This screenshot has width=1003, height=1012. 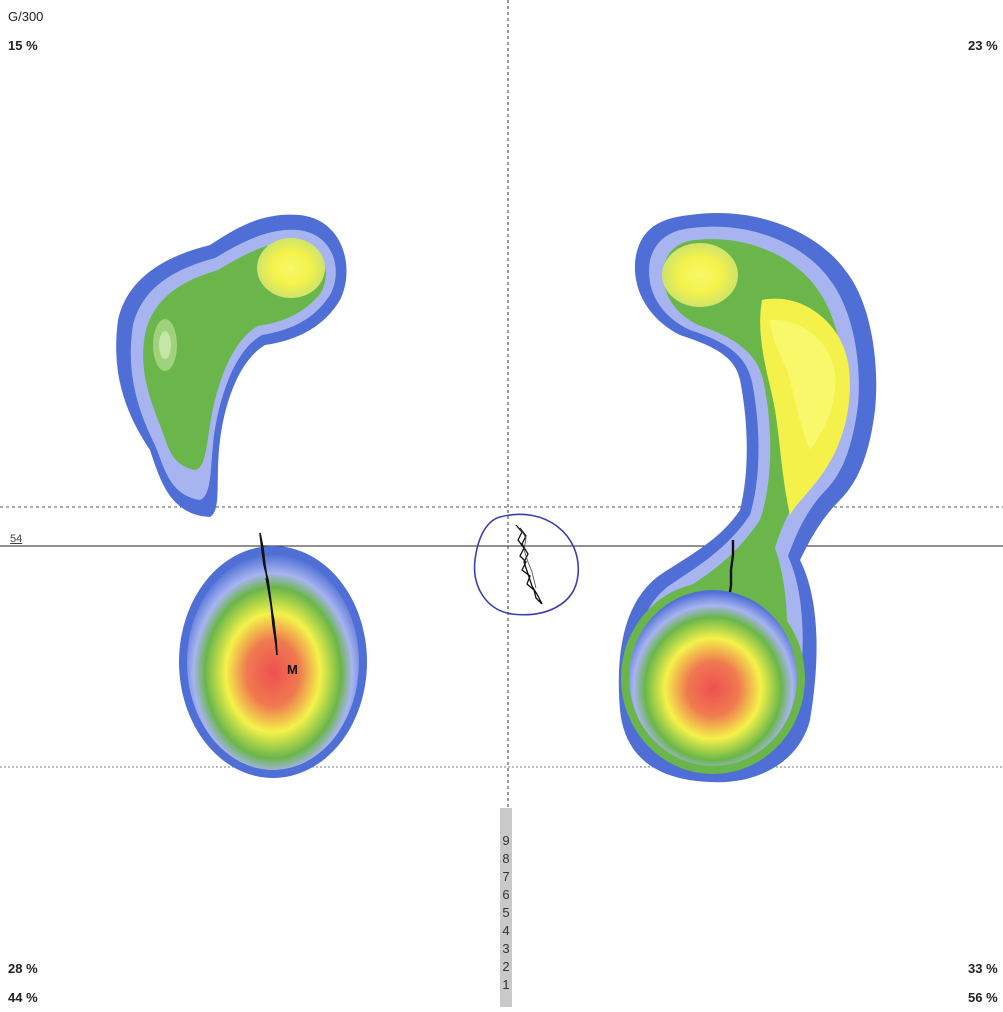 What do you see at coordinates (23, 45) in the screenshot?
I see `top-left-percent: 15 %` at bounding box center [23, 45].